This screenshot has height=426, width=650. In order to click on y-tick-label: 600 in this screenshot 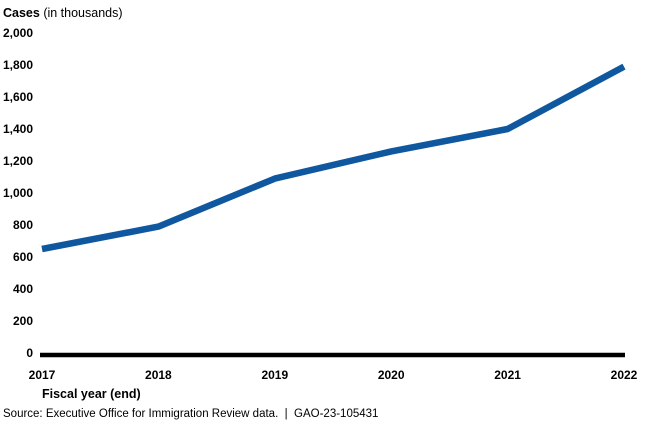, I will do `click(22, 257)`.